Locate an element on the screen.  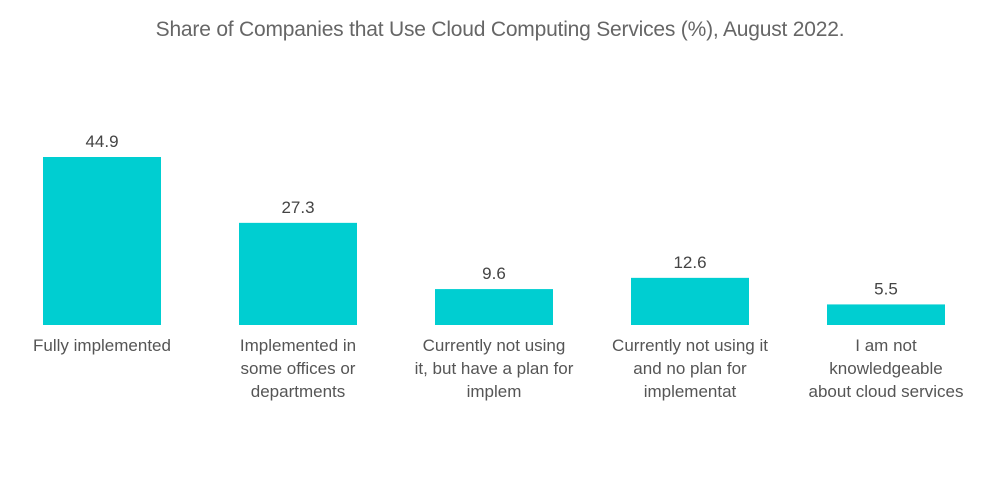
value-label-0: 44.9 is located at coordinates (101, 141).